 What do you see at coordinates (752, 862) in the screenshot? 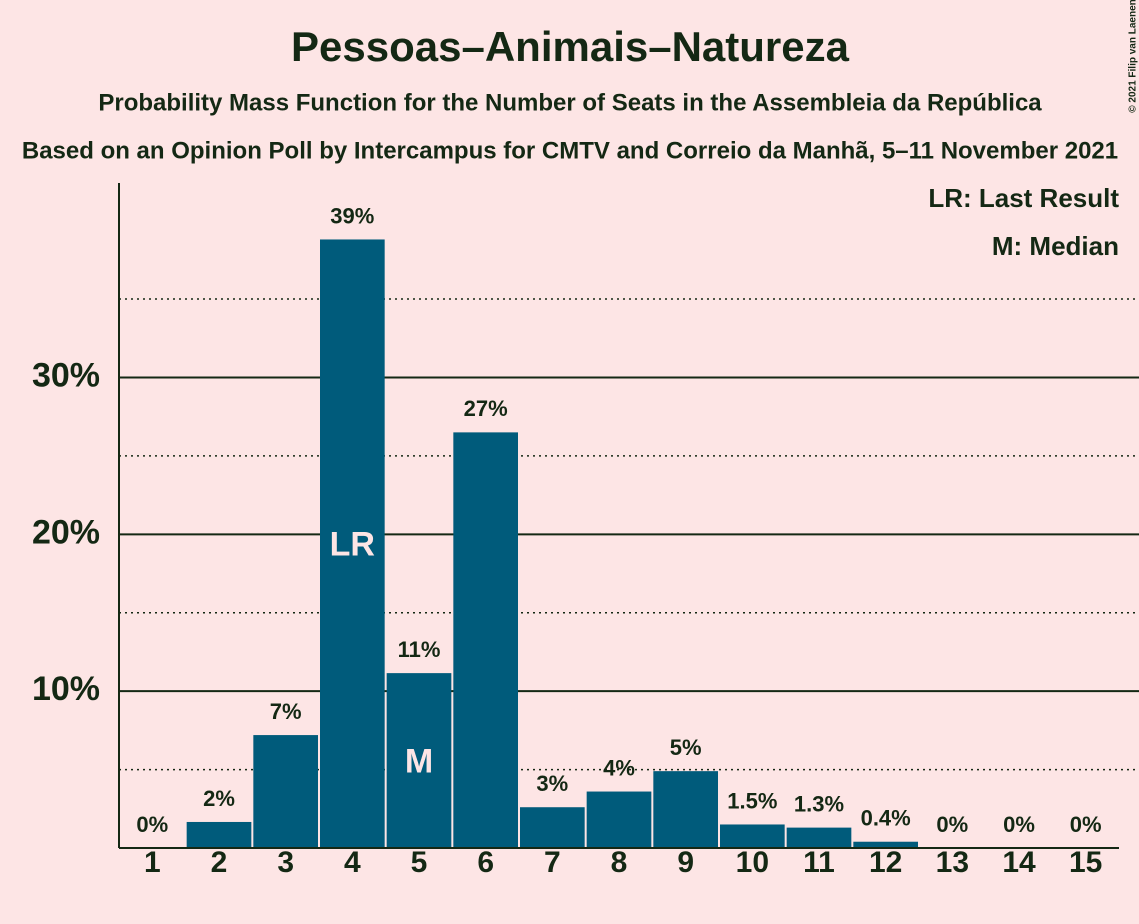
I see `x-tick-label: 10` at bounding box center [752, 862].